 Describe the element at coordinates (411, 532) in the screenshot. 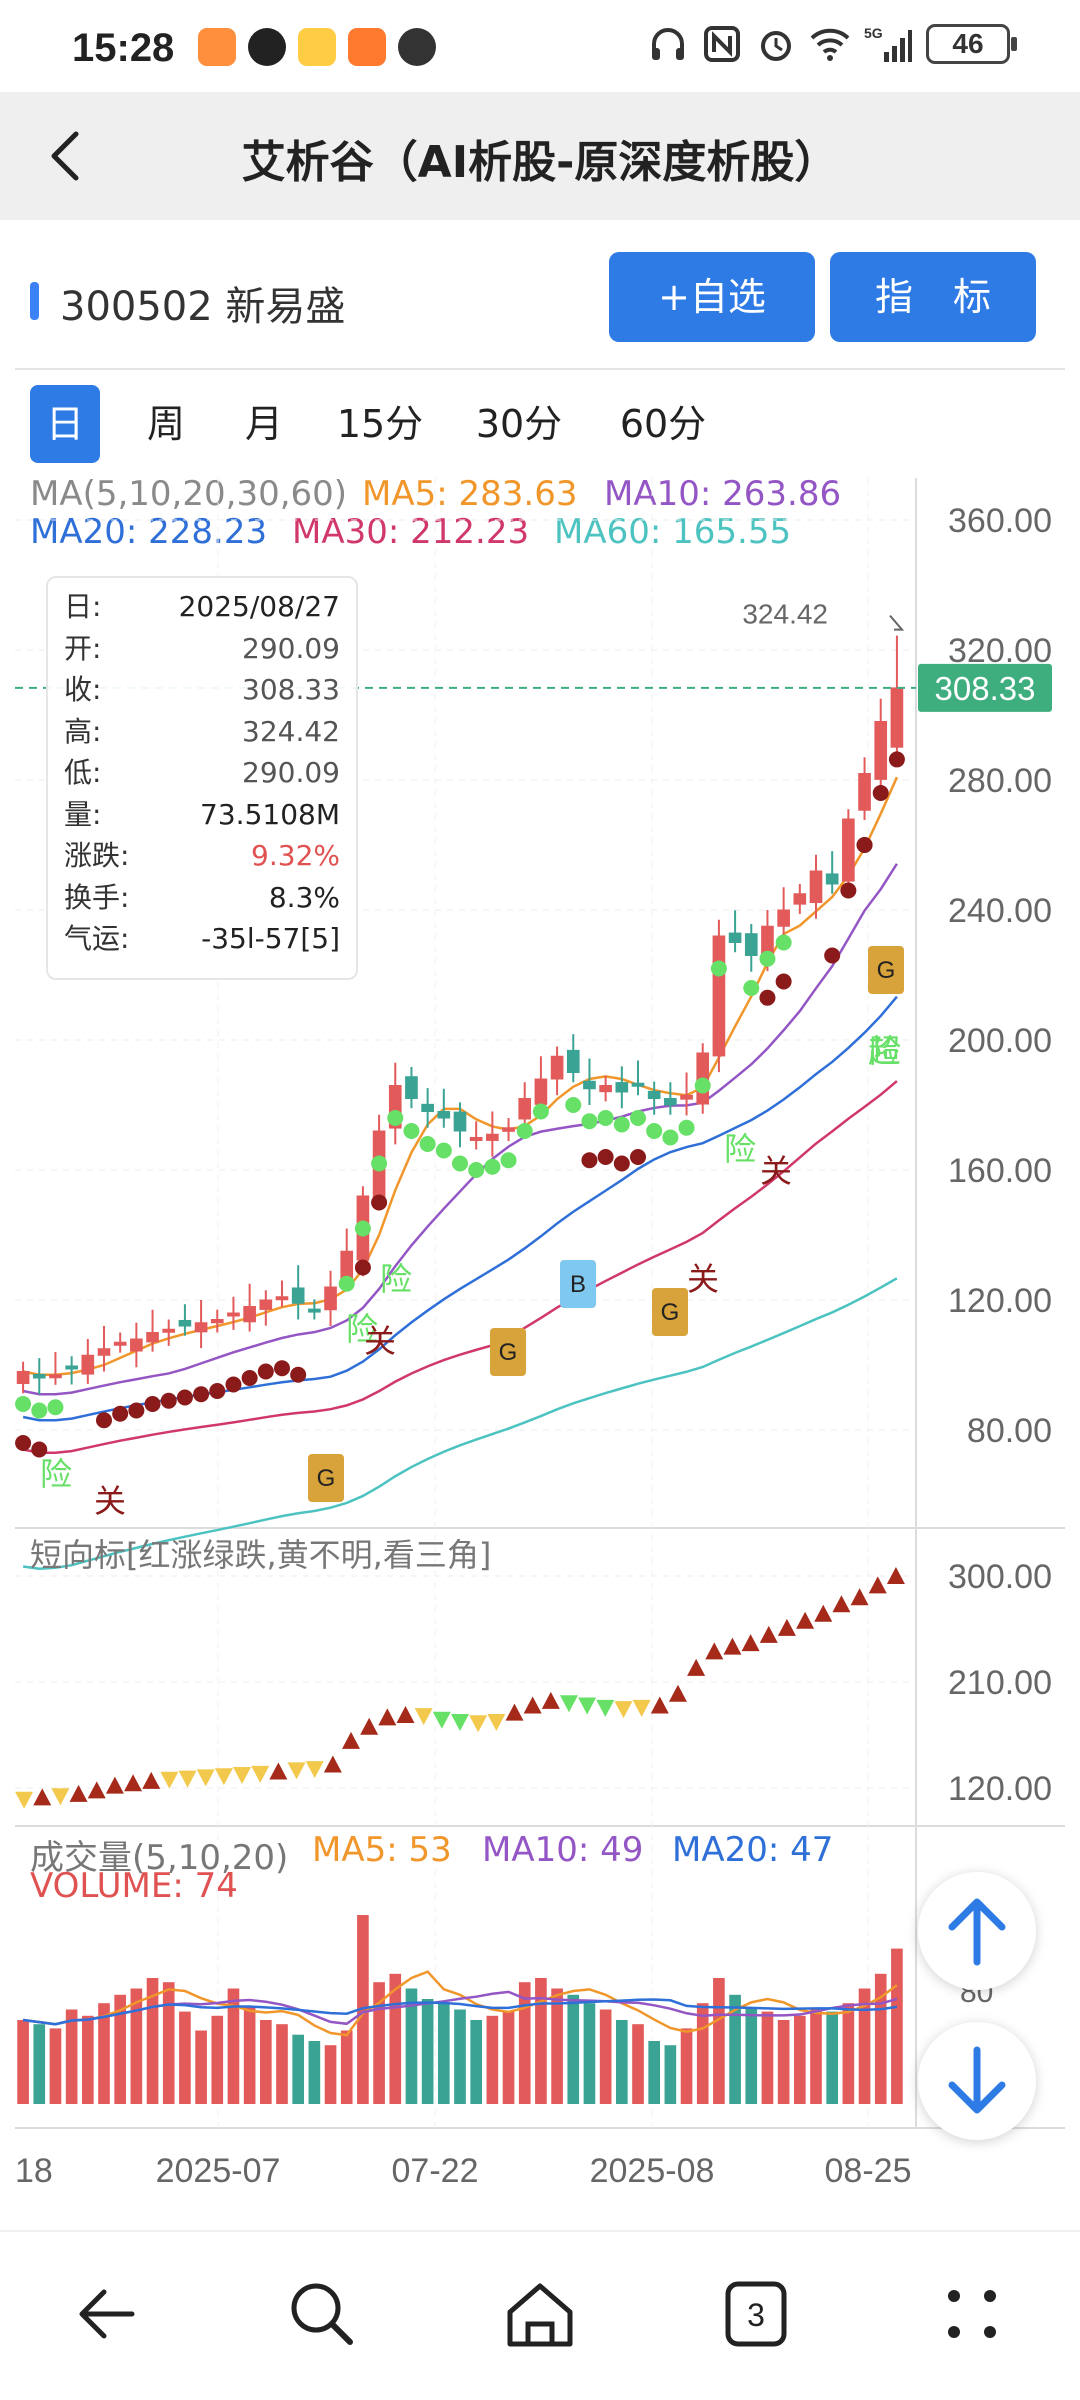

I see `ma30-legend: MA30: 212.23` at that location.